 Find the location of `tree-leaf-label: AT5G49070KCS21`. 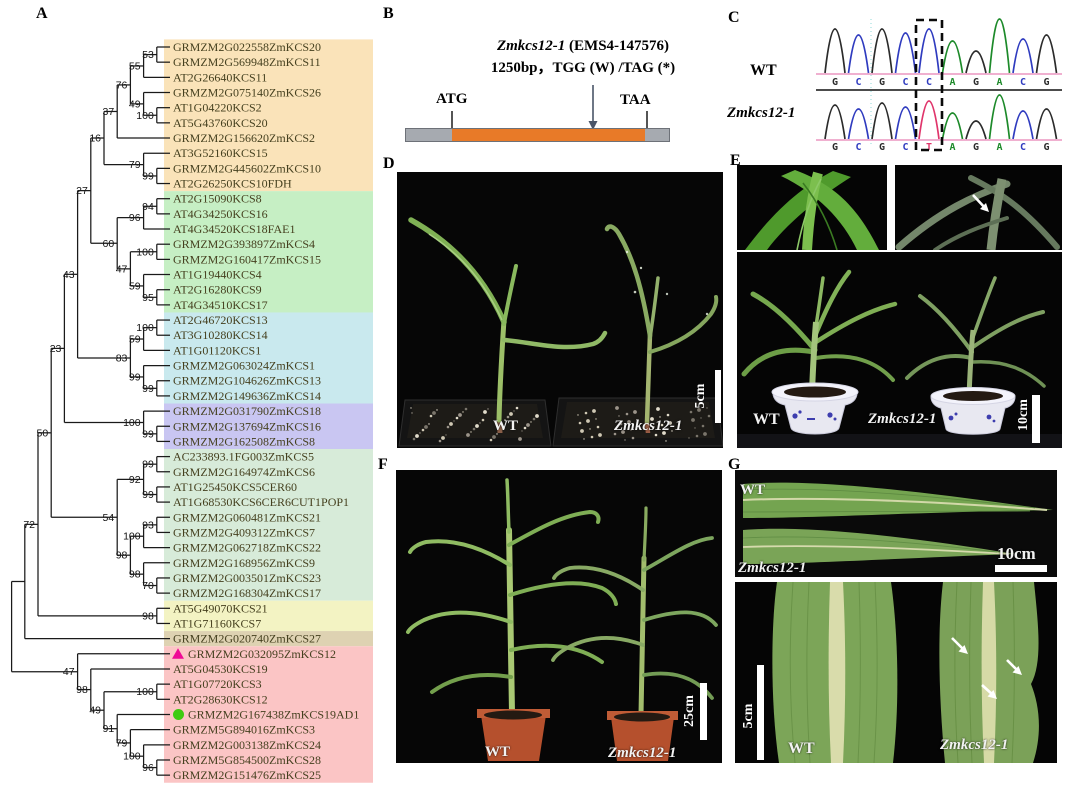

tree-leaf-label: AT5G49070KCS21 is located at coordinates (220, 608).